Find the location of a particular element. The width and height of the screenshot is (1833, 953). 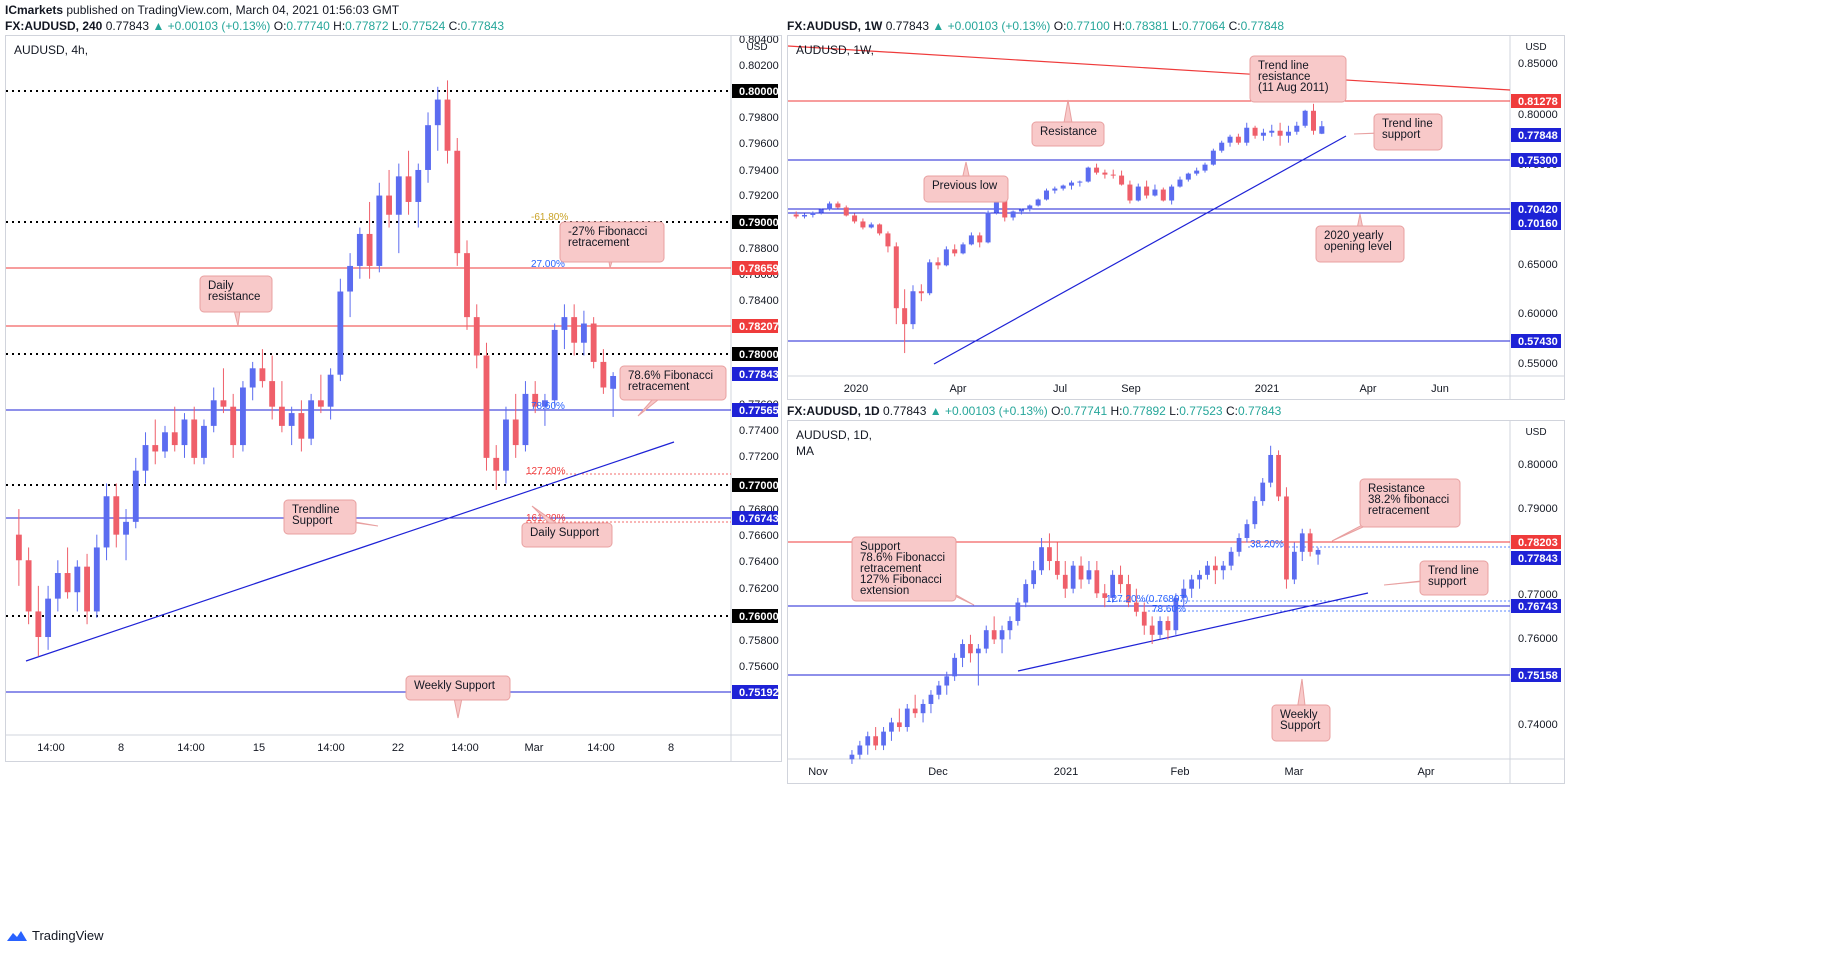

x-tick-label: Dec is located at coordinates (938, 772).